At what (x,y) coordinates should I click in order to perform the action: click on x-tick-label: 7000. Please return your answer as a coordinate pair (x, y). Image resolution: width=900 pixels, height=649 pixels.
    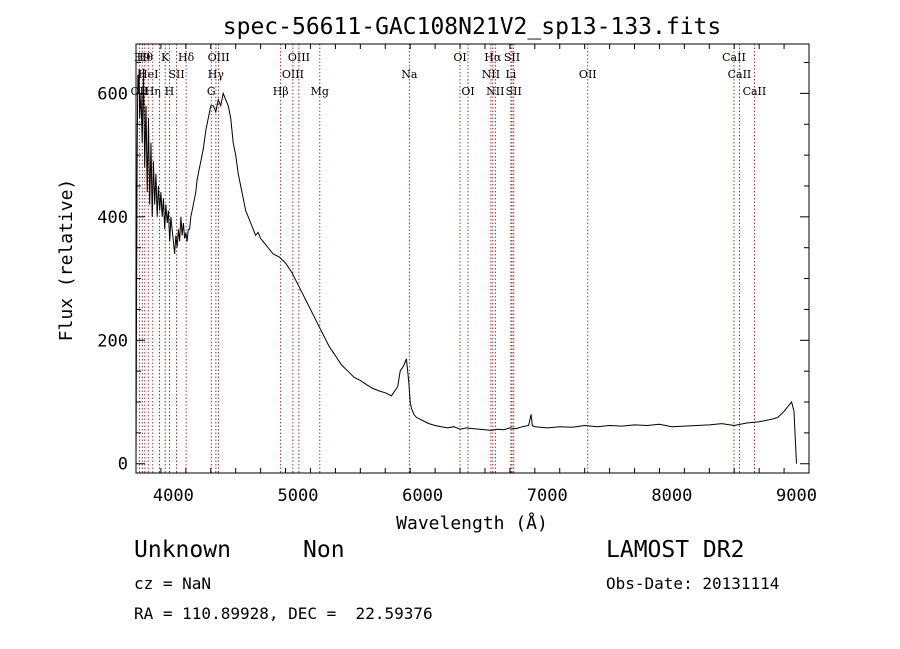
    Looking at the image, I should click on (547, 496).